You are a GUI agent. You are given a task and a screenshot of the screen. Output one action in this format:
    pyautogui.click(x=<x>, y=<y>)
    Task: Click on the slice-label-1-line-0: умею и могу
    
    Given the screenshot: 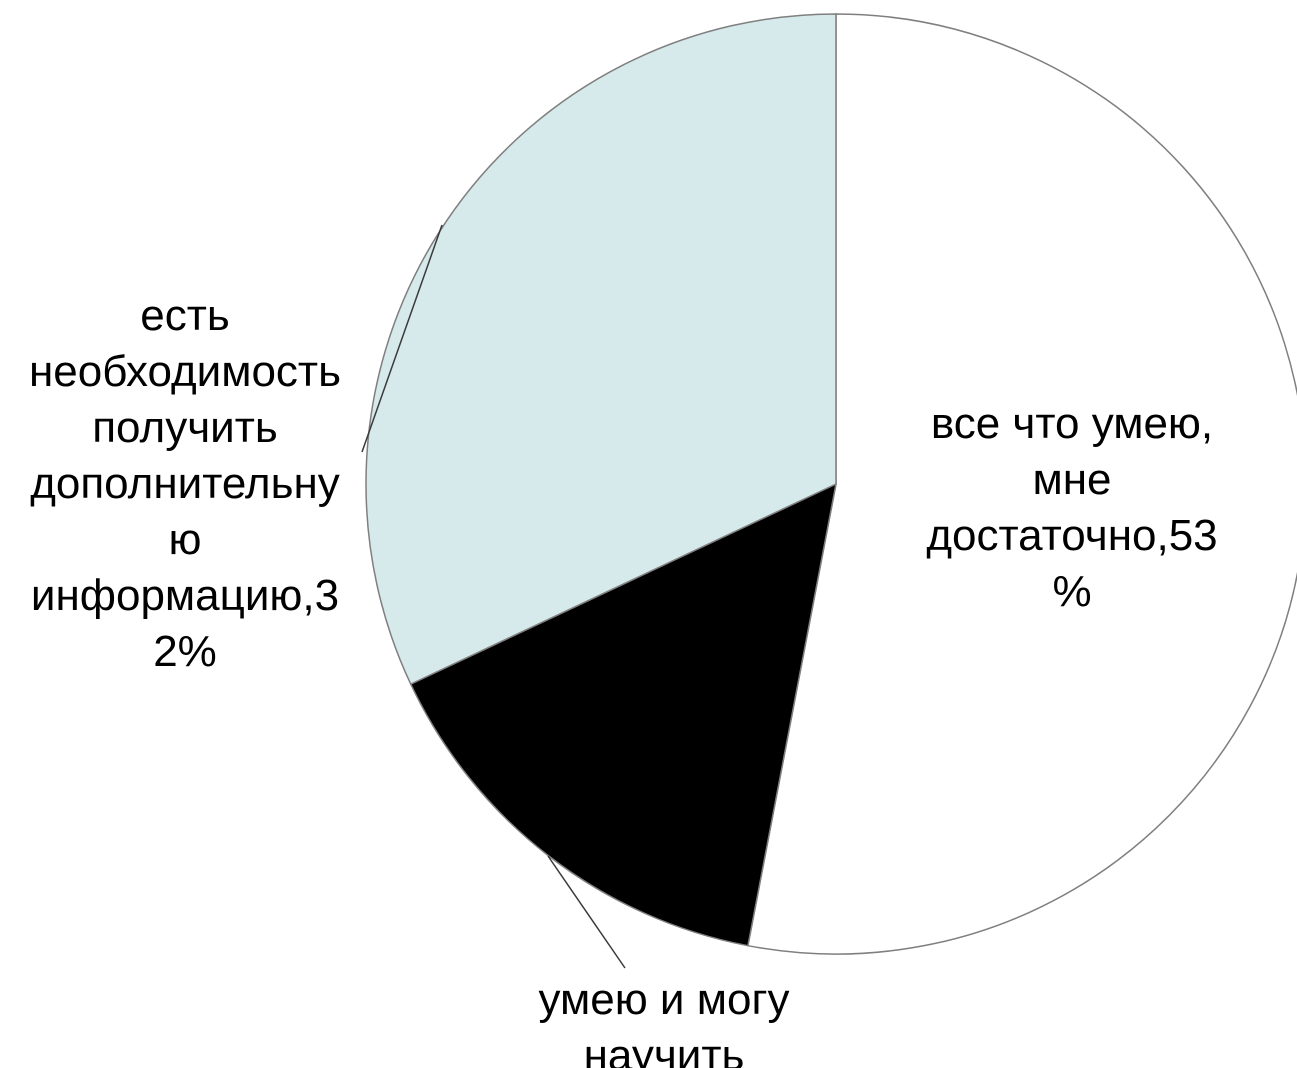 What is the action you would take?
    pyautogui.click(x=663, y=999)
    